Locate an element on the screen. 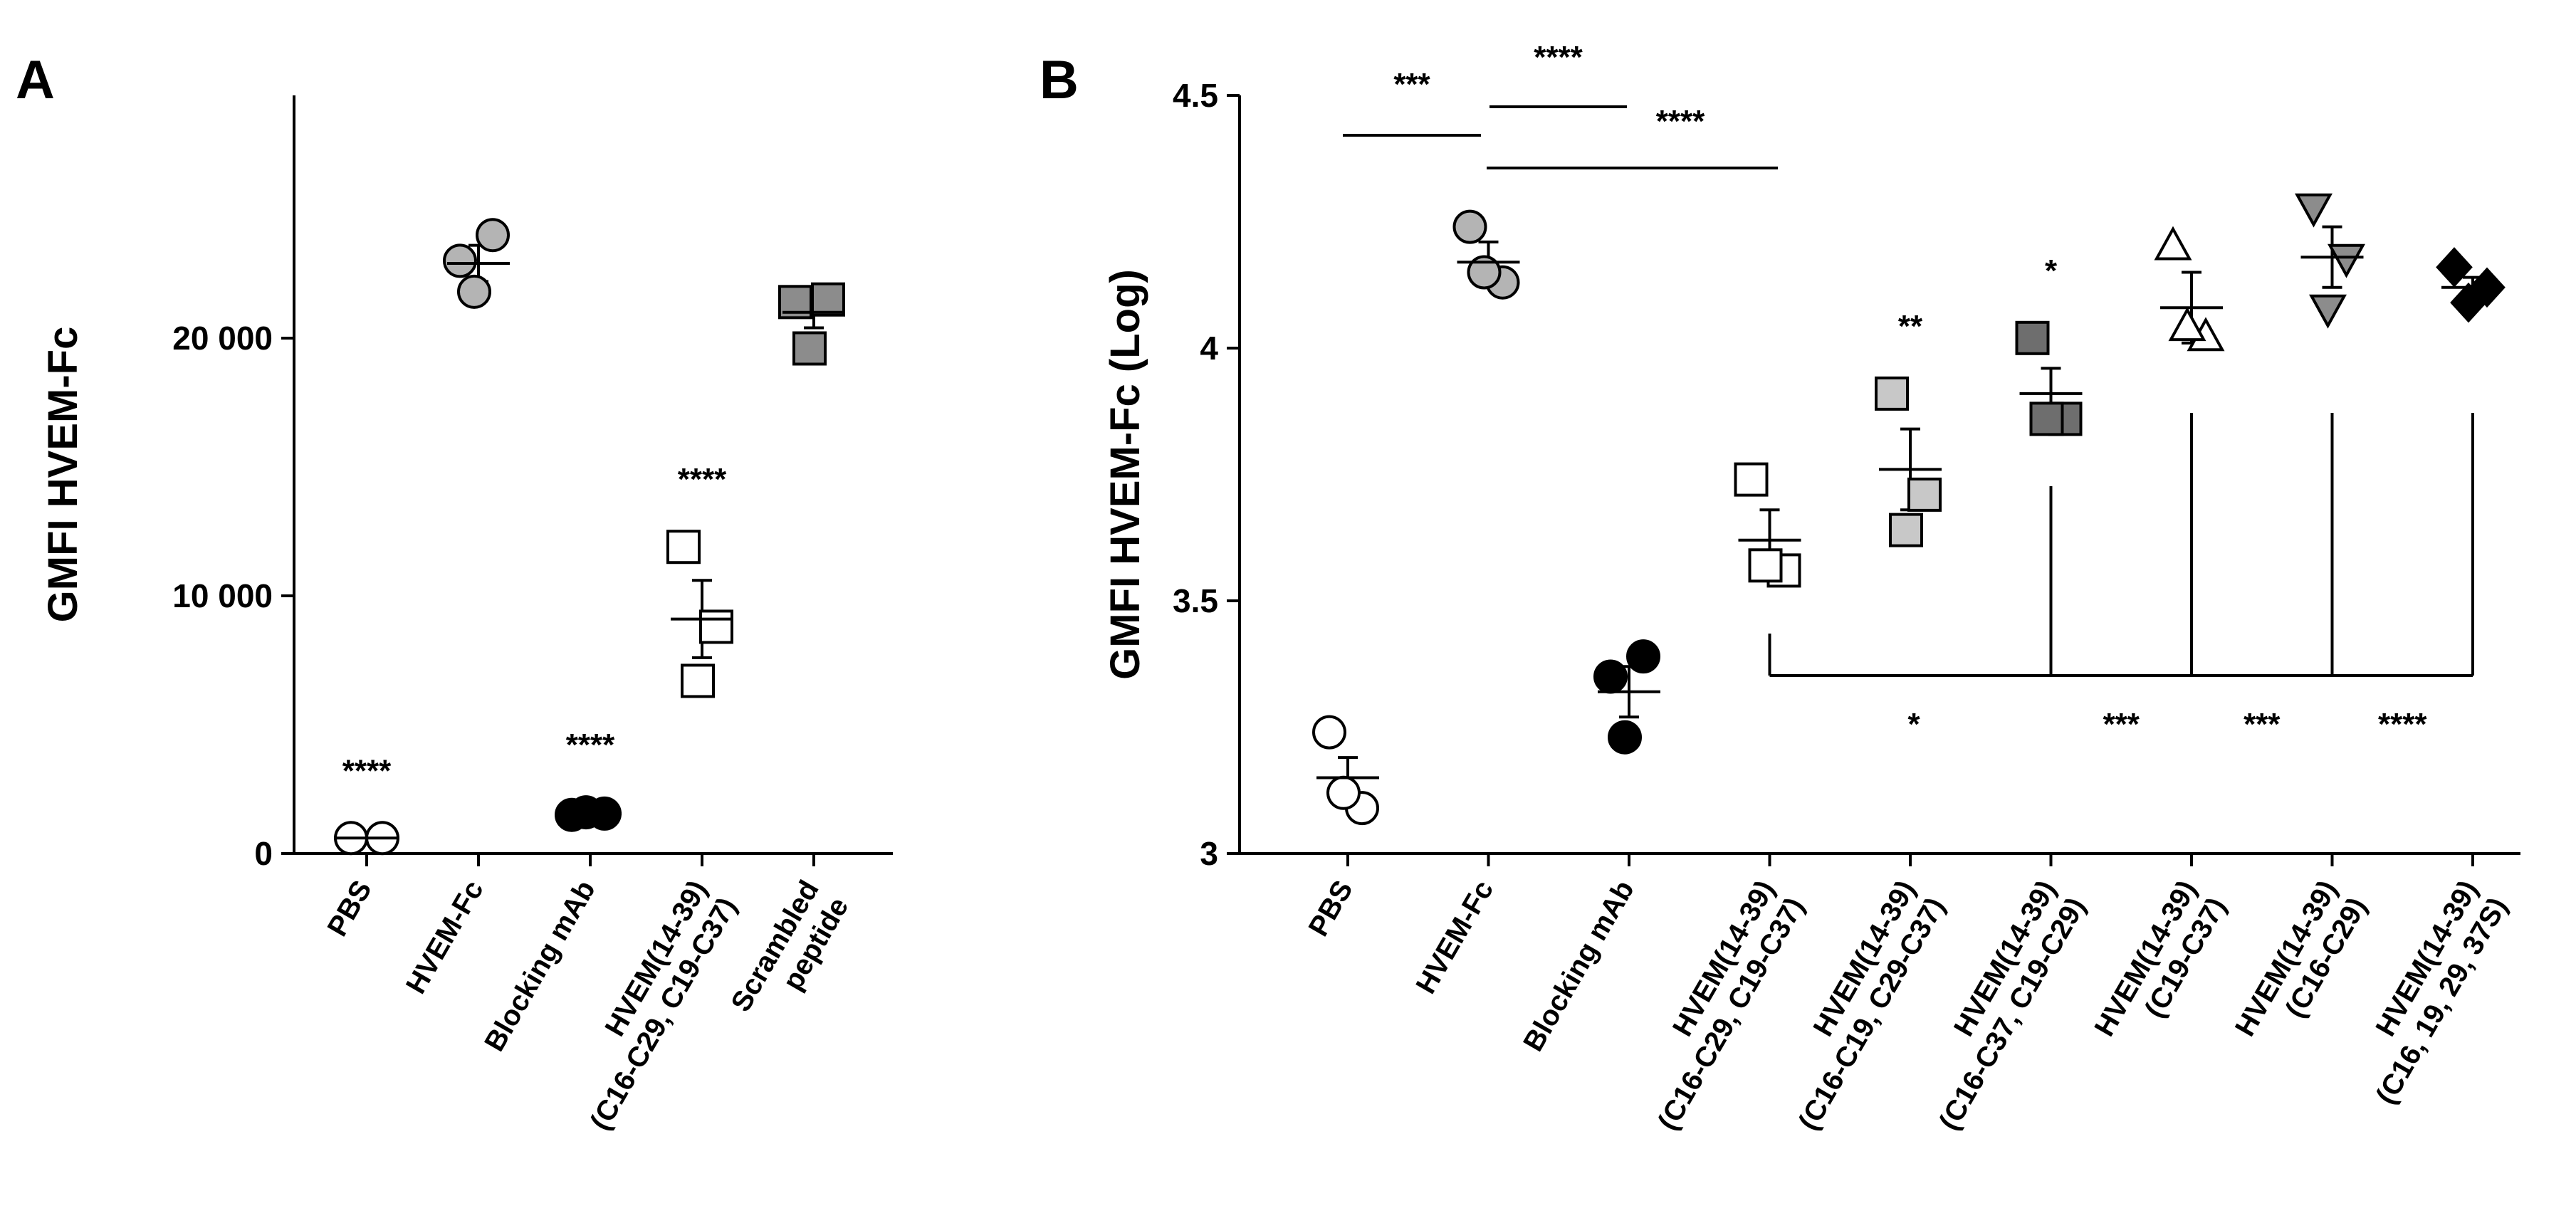 This screenshot has height=1218, width=2576. x-tick-label: Scrambledpeptide is located at coordinates (789, 955).